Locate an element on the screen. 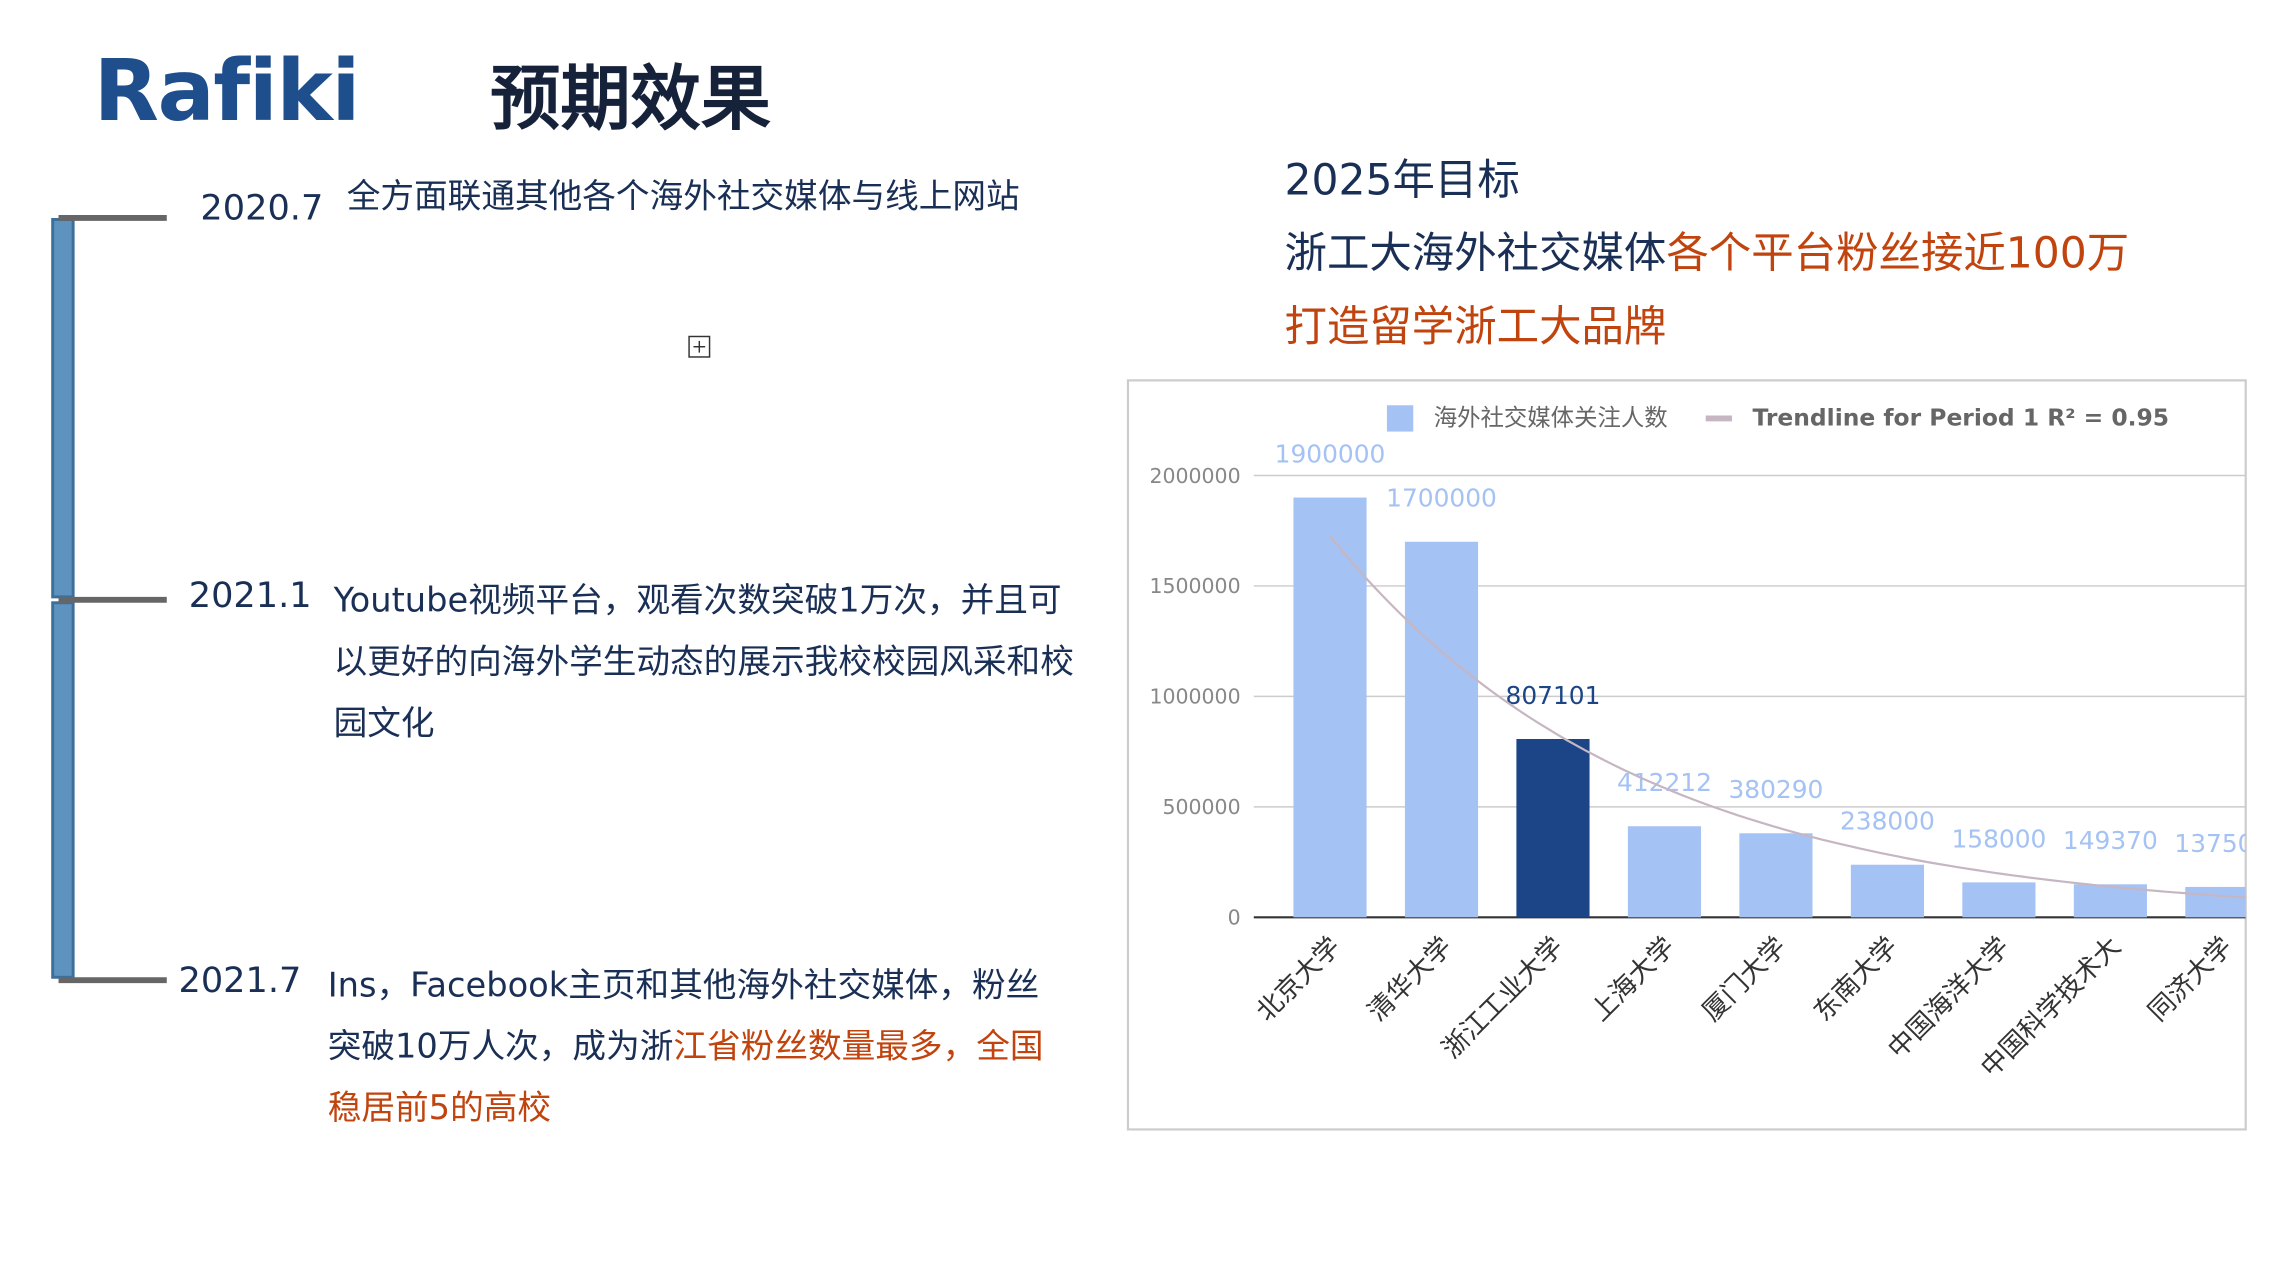 The image size is (2294, 1282). value-label: 158000 is located at coordinates (1998, 838).